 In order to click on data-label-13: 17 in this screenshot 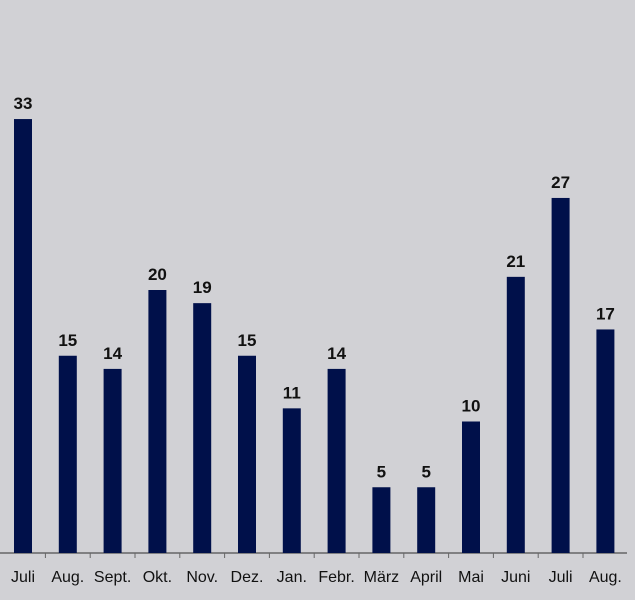, I will do `click(605, 313)`.